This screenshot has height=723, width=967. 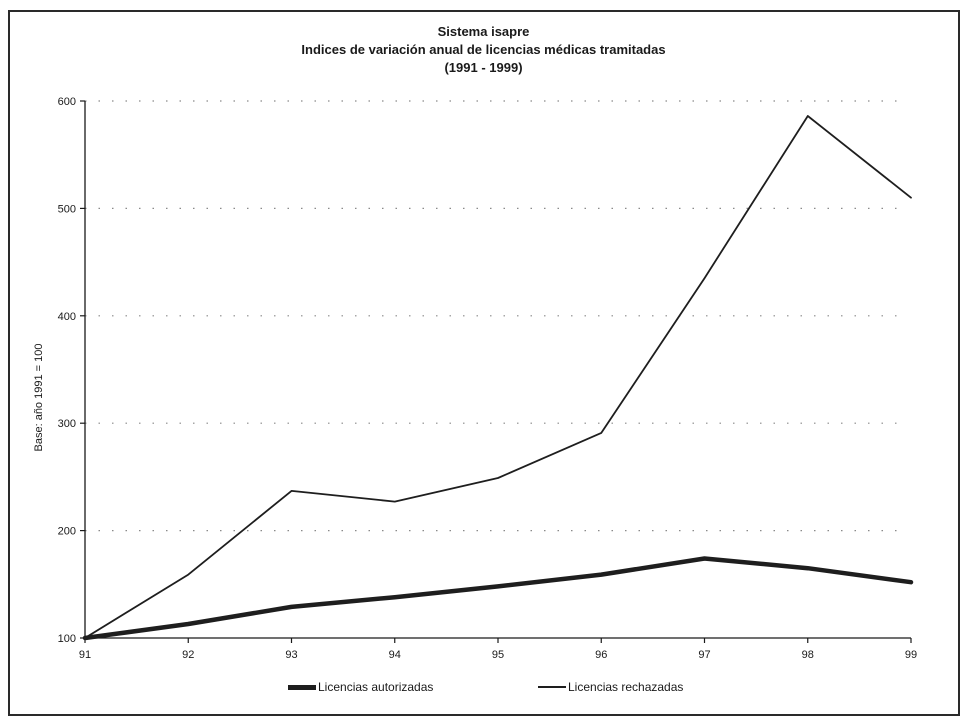 I want to click on chart-period: (1991 - 1999), so click(x=483, y=67).